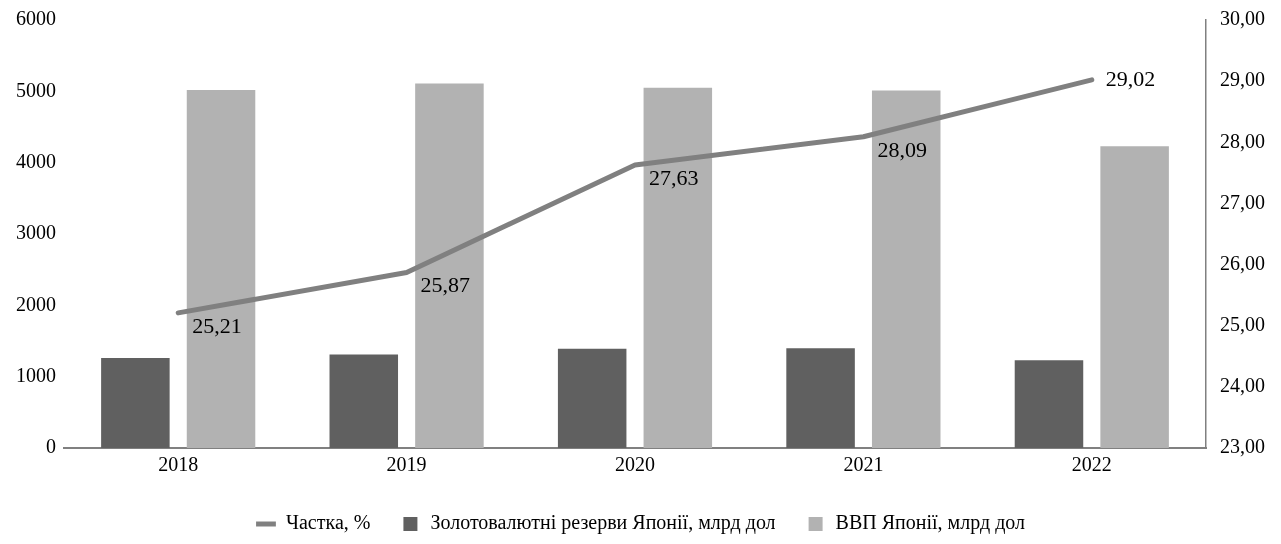 The width and height of the screenshot is (1281, 544). I want to click on y-tick-label: 2000, so click(36, 303).